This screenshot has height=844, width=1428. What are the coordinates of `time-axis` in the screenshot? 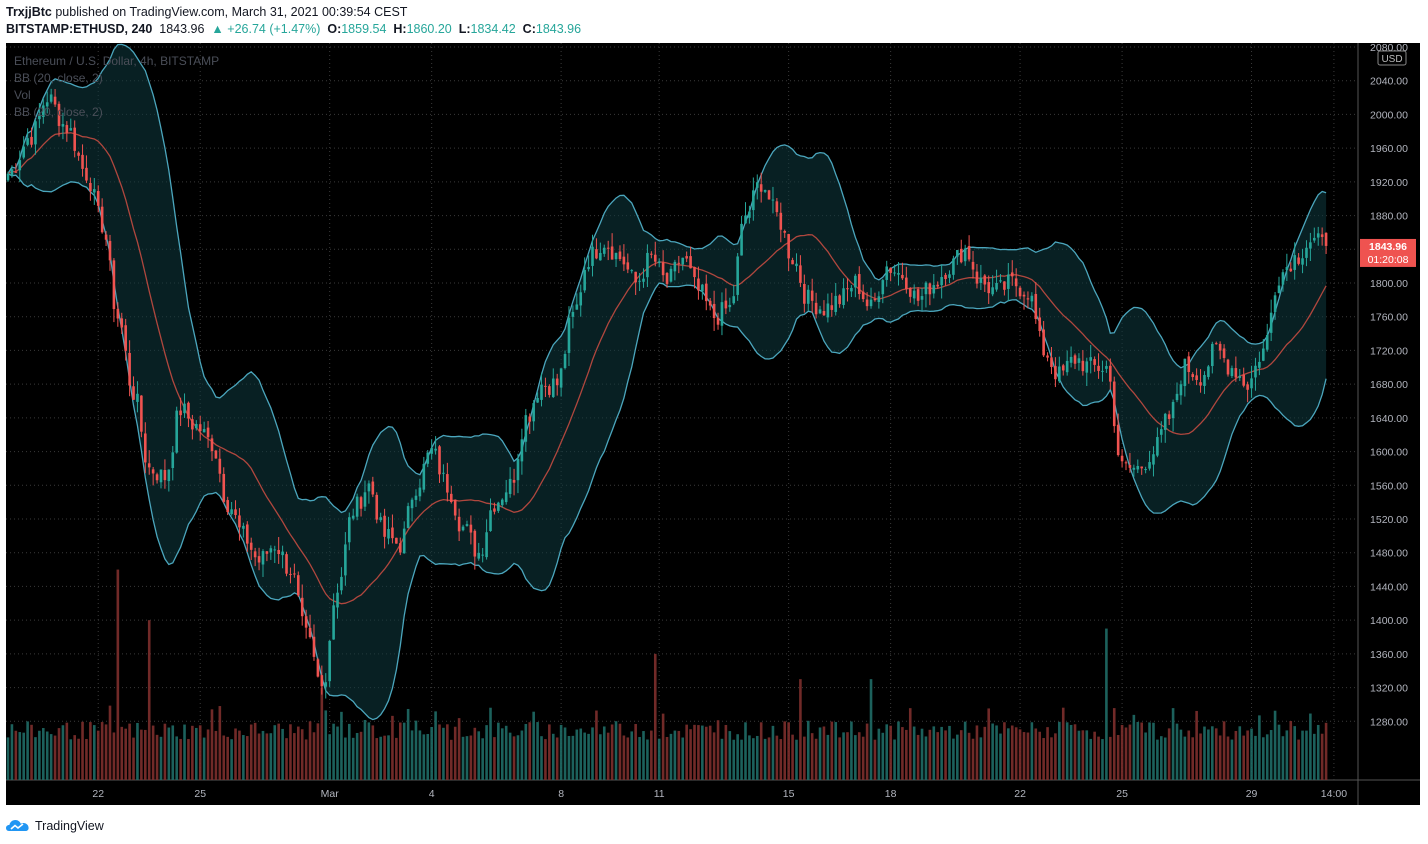 It's located at (713, 792).